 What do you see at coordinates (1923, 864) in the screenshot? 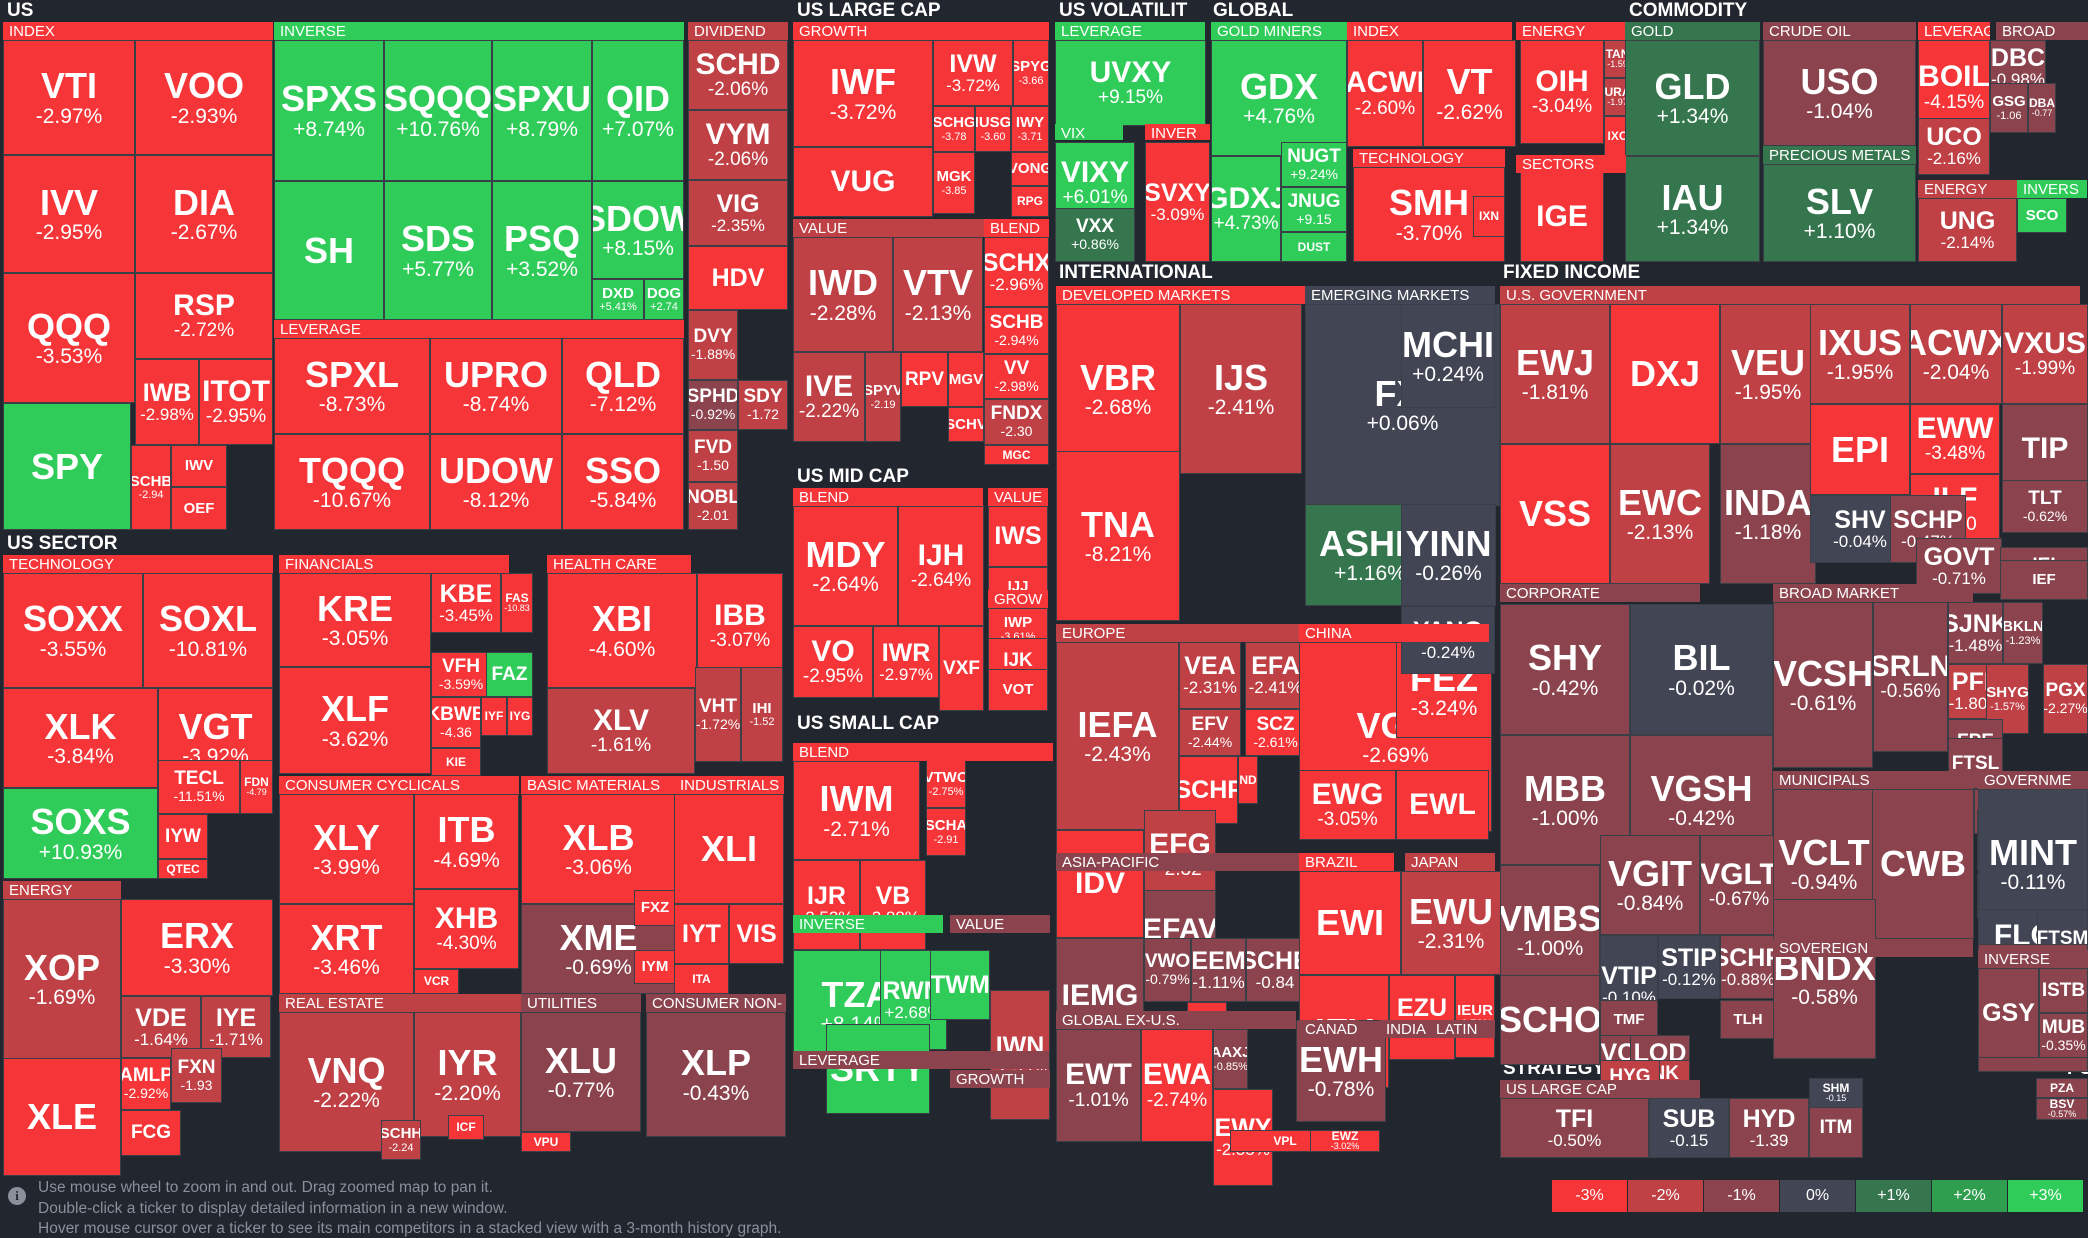
I see `ticker-tile: CWB` at bounding box center [1923, 864].